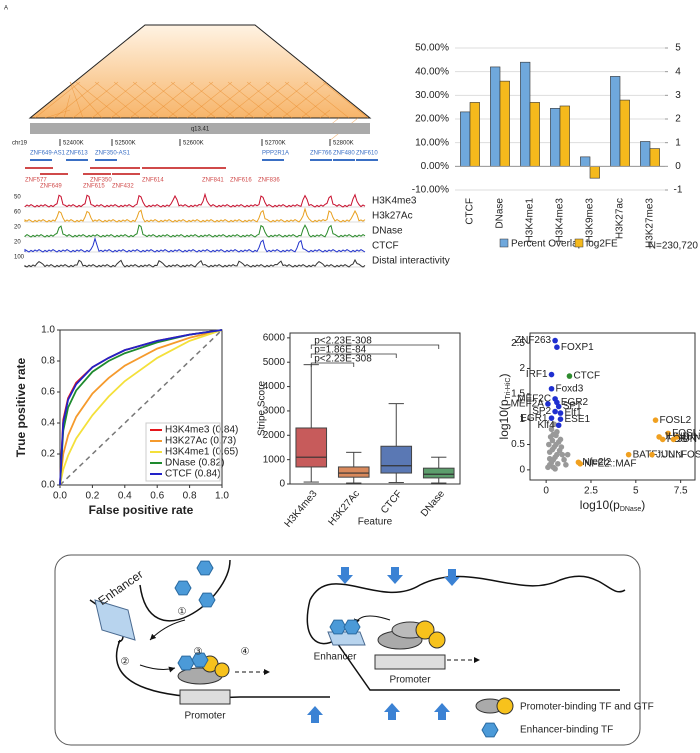 Image resolution: width=700 pixels, height=753 pixels. I want to click on track-label: Distal interactivity, so click(411, 261).